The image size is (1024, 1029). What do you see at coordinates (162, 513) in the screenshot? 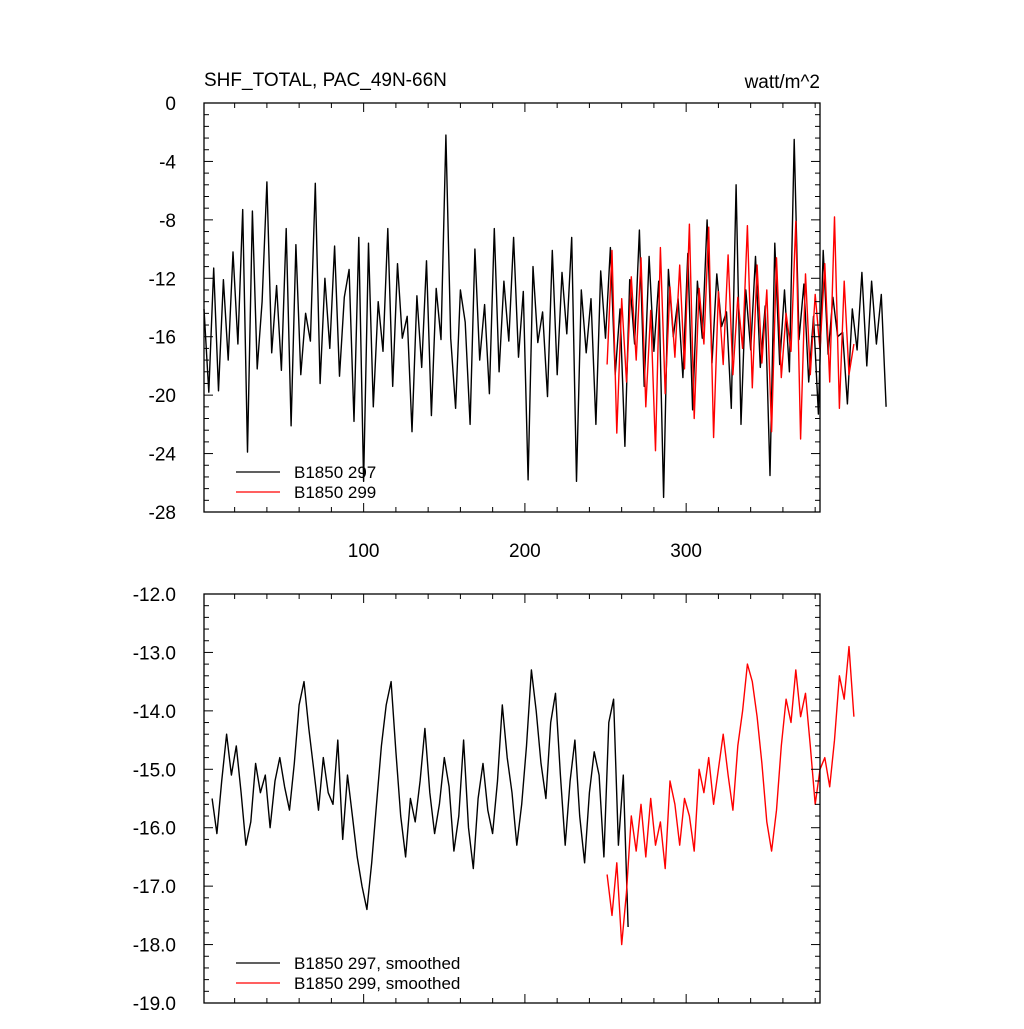
I see `y-tick-label: -28` at bounding box center [162, 513].